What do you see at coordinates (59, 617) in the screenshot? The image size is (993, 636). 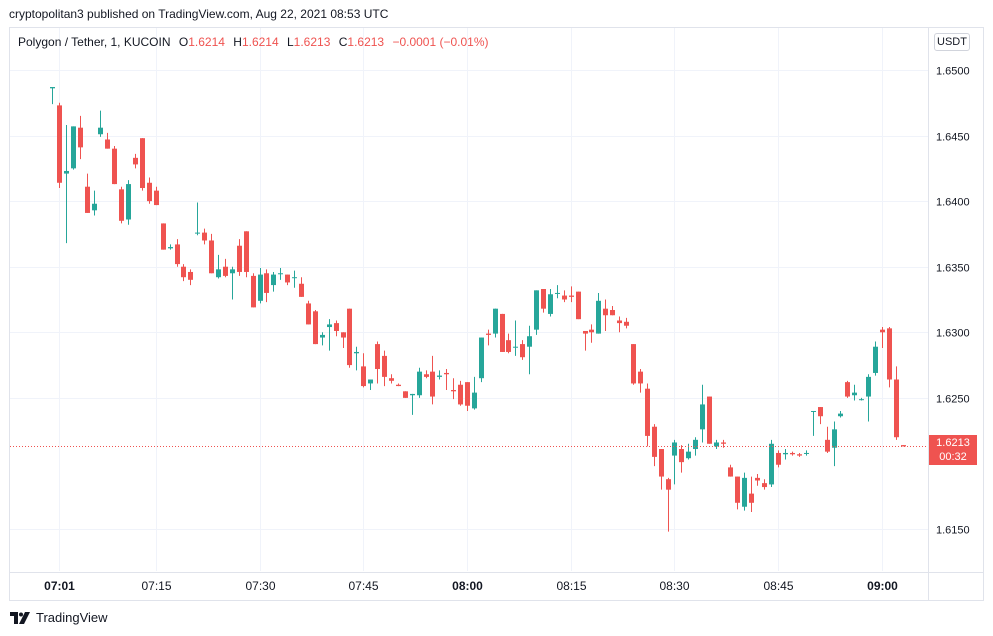 I see `tradingview-brand: TradingView` at bounding box center [59, 617].